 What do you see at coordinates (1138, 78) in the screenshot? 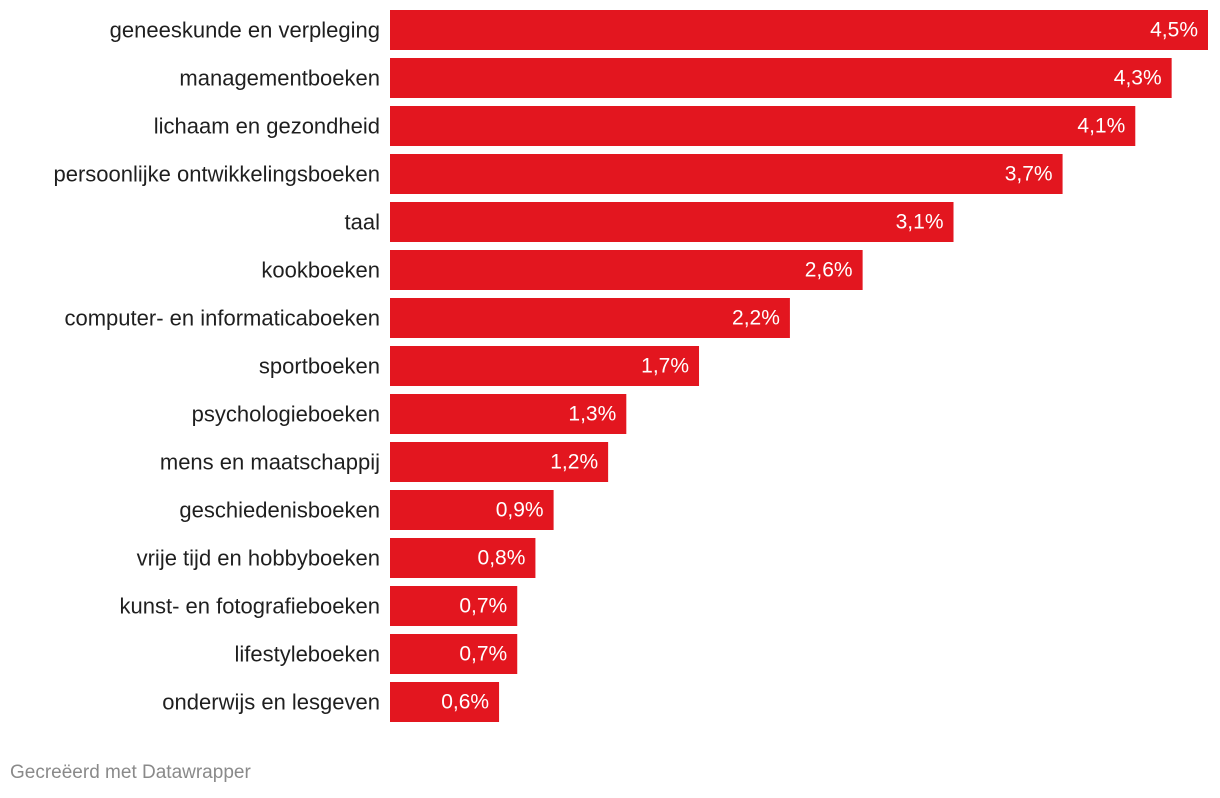
I see `value-label: 4,3%` at bounding box center [1138, 78].